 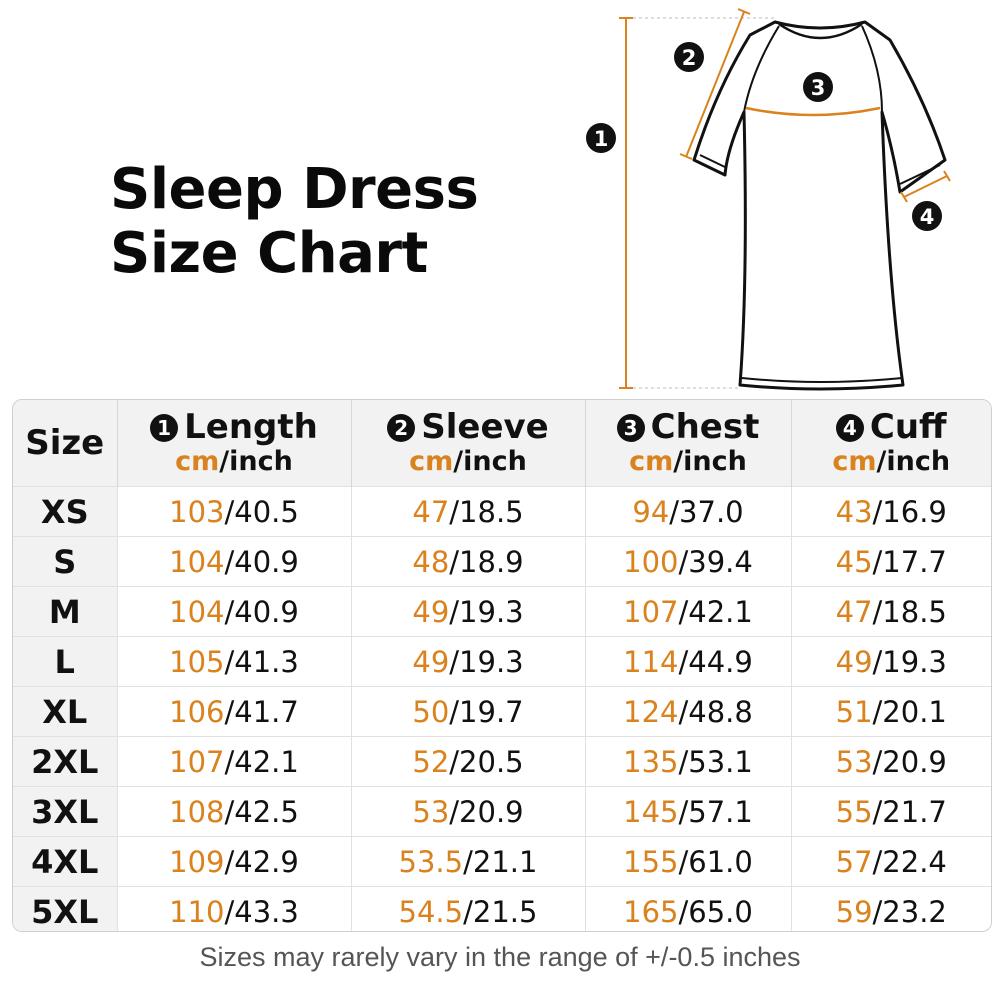 What do you see at coordinates (651, 861) in the screenshot?
I see `chest-cm-value: 155` at bounding box center [651, 861].